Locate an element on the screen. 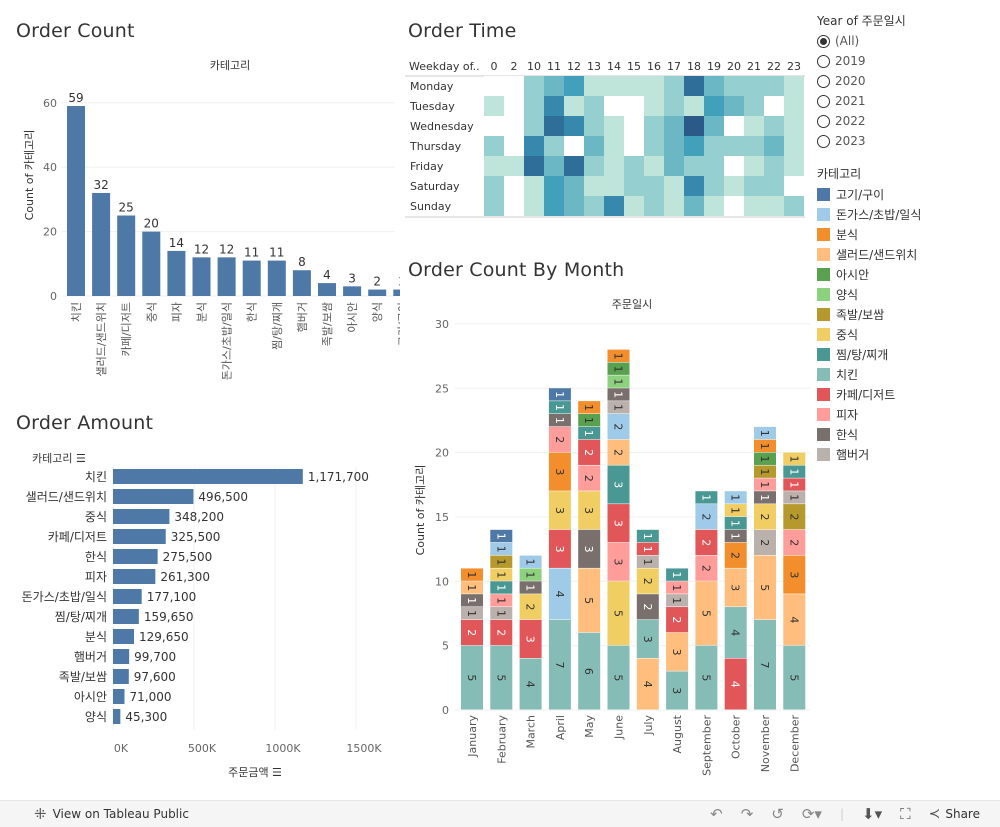 The height and width of the screenshot is (827, 1000). legend-label: 한식 is located at coordinates (847, 434).